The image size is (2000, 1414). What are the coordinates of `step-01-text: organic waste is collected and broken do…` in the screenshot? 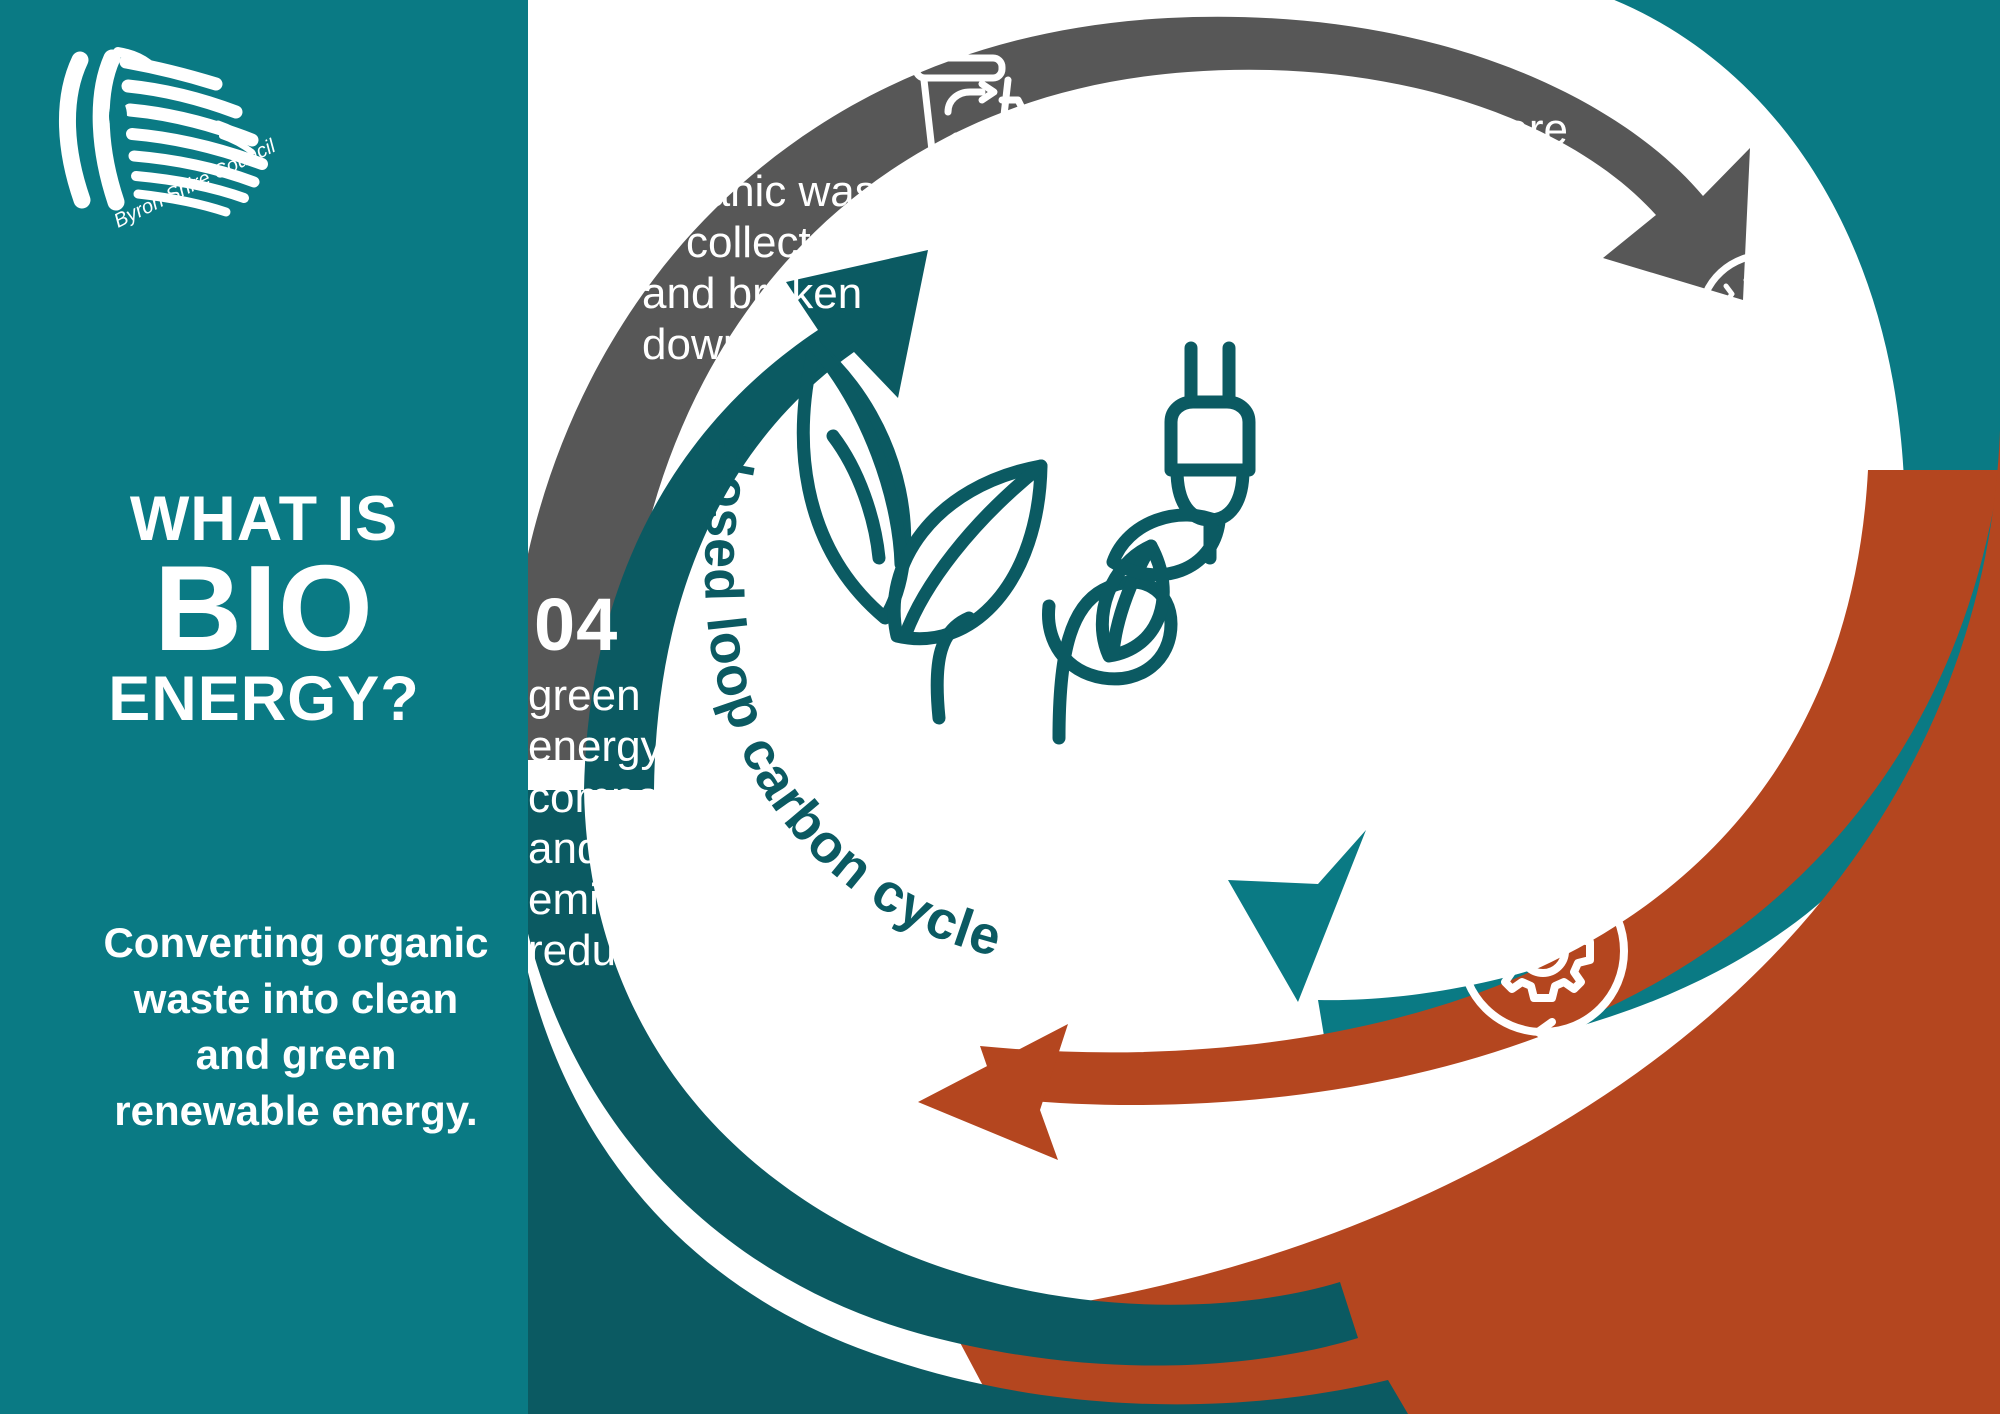 It's located at (778, 268).